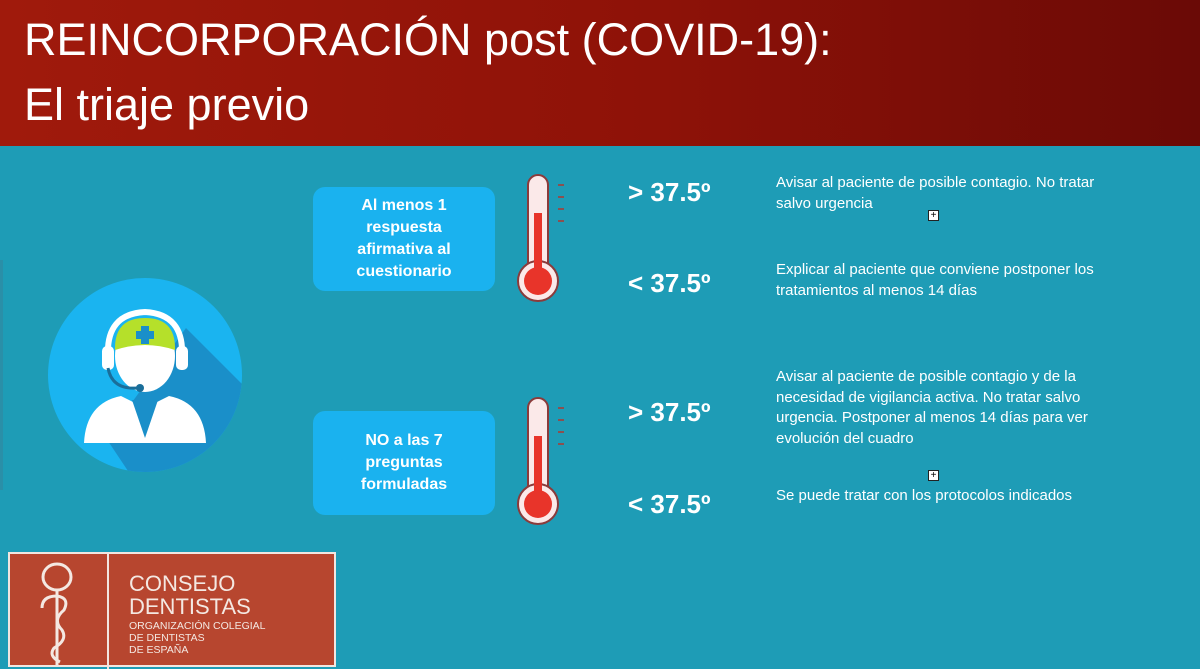 This screenshot has height=669, width=1200. Describe the element at coordinates (428, 39) in the screenshot. I see `title-line-1: REINCORPORACIÓN post (COVID-19):` at that location.